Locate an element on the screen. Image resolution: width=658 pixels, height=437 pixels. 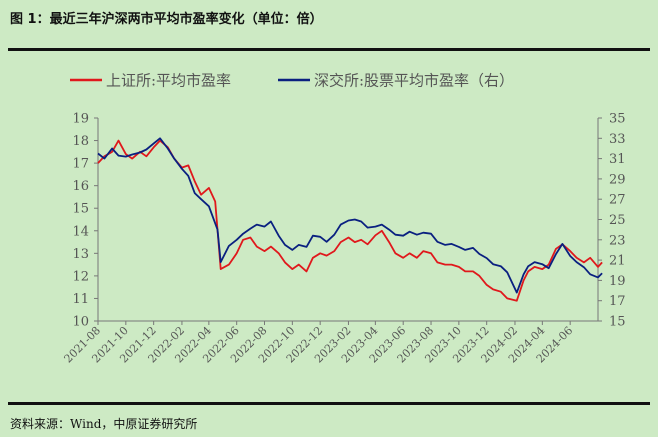
left-y-tick-label: 15 is located at coordinates (80, 209).